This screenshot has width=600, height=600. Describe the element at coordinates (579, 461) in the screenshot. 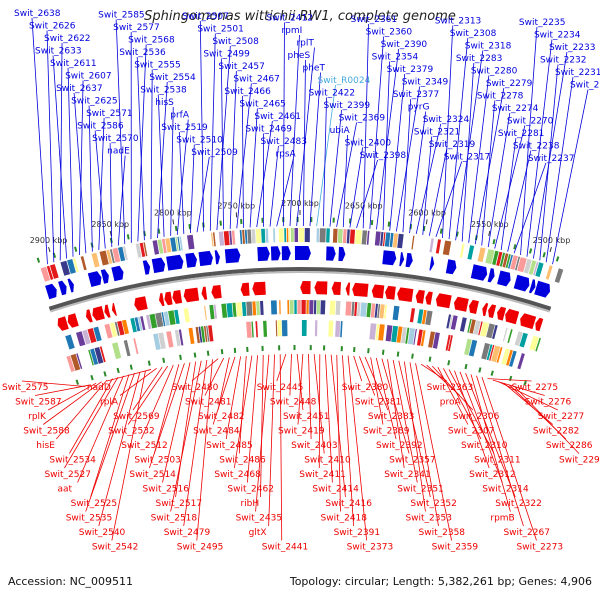

I see `bottom-gene-label: Swit_2292` at that location.